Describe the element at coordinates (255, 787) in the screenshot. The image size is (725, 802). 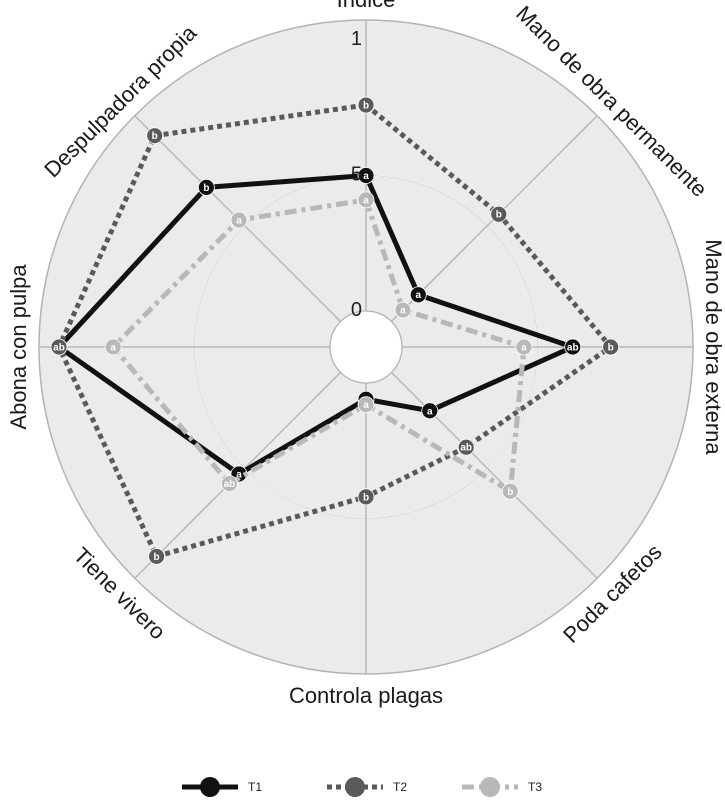
I see `legend-label: T1` at that location.